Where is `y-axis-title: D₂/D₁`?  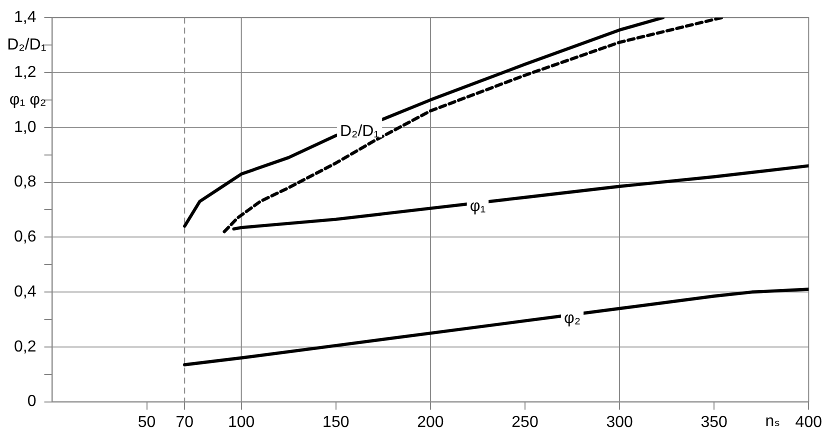 y-axis-title: D₂/D₁ is located at coordinates (26, 45).